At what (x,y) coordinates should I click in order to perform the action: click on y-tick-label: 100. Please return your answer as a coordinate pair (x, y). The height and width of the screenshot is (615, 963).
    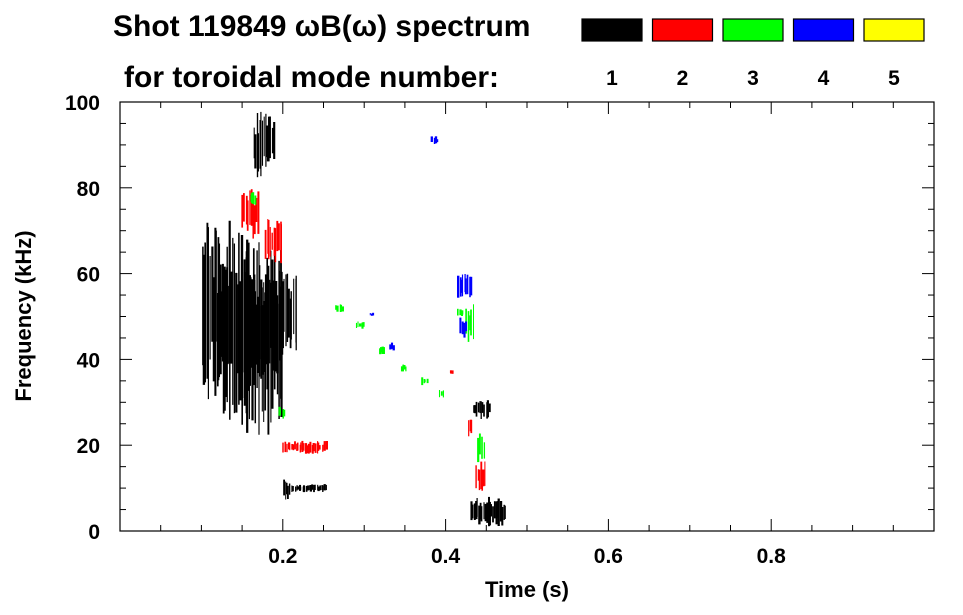
    Looking at the image, I should click on (82, 103).